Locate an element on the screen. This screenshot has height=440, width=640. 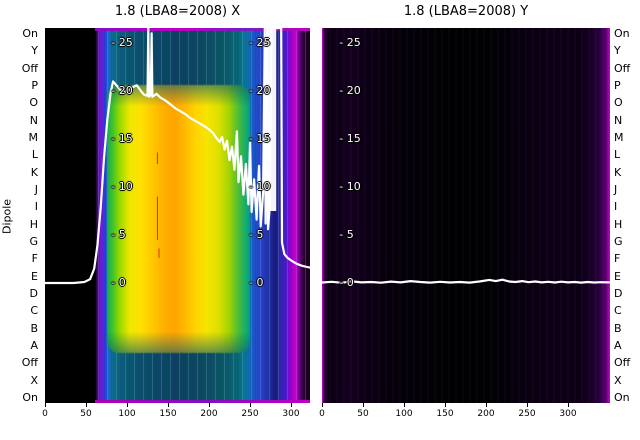
right-x-axis-ticks: 0 50 100 150 200 250 300 is located at coordinates (464, 414).